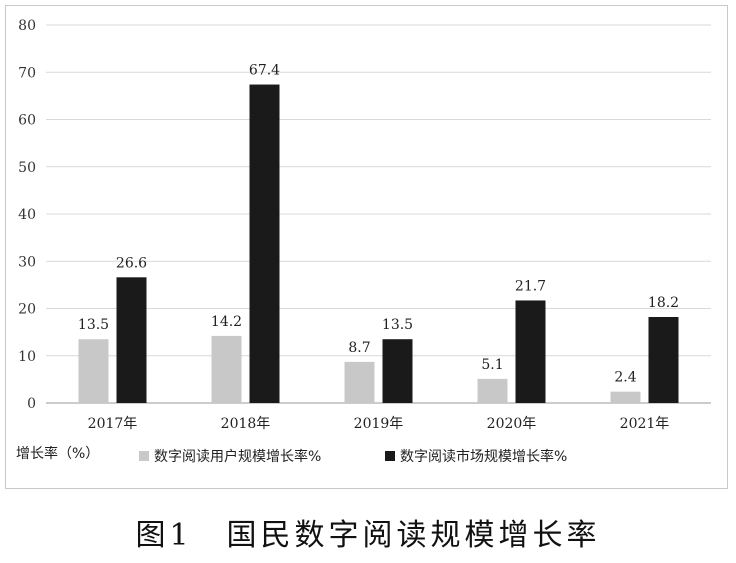 The image size is (736, 563). What do you see at coordinates (512, 424) in the screenshot?
I see `x-tick-label: 2020年` at bounding box center [512, 424].